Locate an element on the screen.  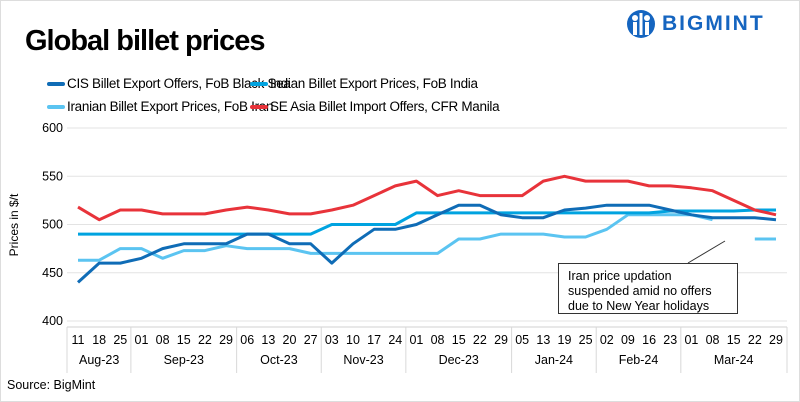
bigmint-logo-icon is located at coordinates (641, 24).